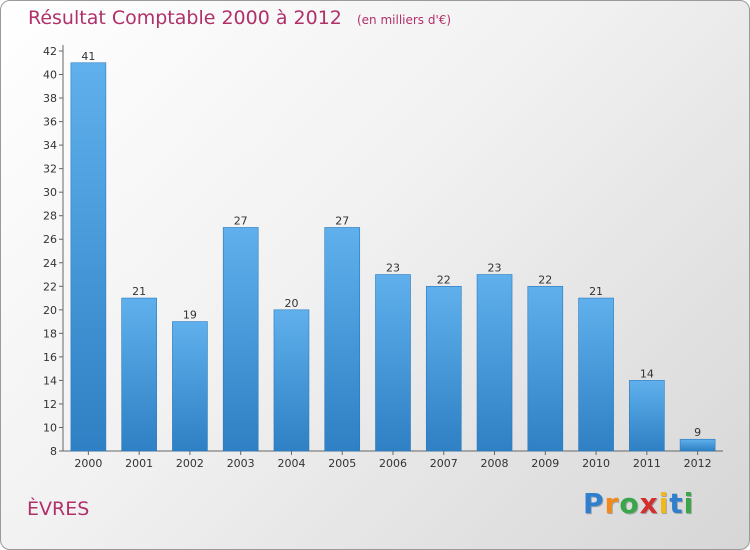 This screenshot has width=750, height=550. Describe the element at coordinates (612, 503) in the screenshot. I see `logo-letter: r` at that location.